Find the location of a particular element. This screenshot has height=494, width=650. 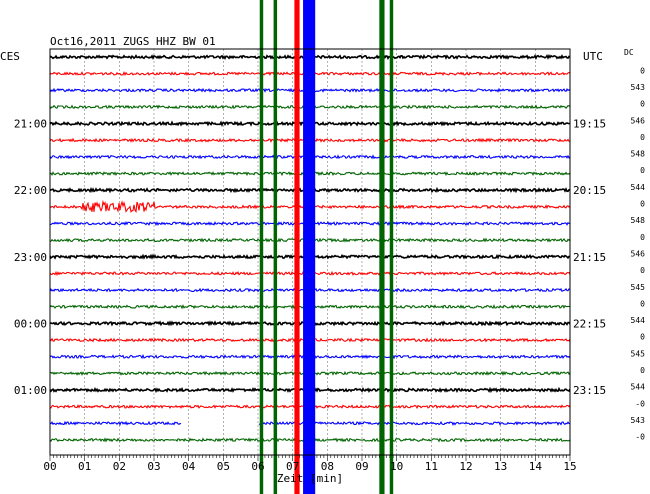

x-tick-label: 09 is located at coordinates (361, 466).